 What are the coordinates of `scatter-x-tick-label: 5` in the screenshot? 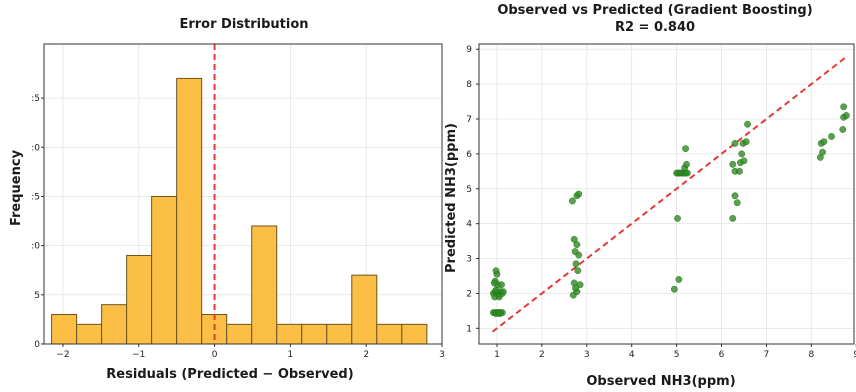 It's located at (677, 355).